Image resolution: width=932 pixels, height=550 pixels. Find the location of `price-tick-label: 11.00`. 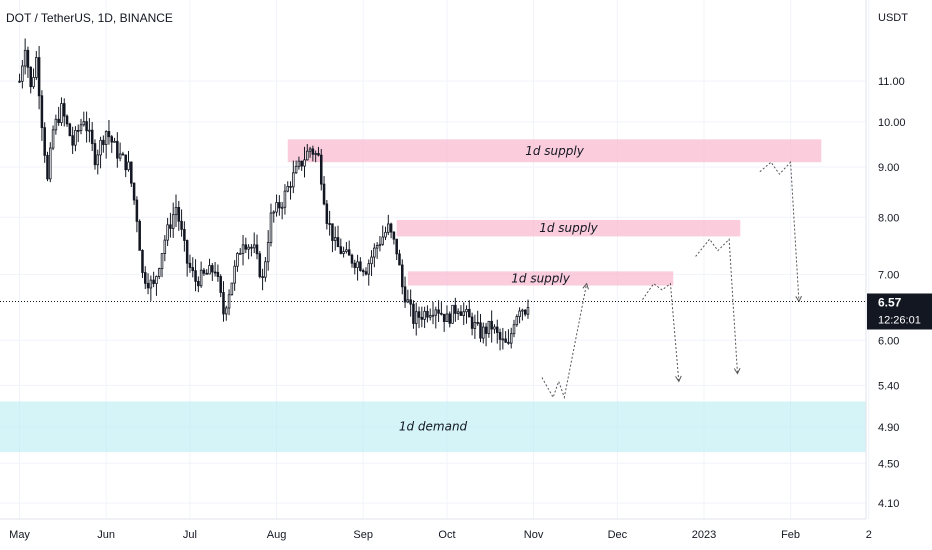

price-tick-label: 11.00 is located at coordinates (891, 82).